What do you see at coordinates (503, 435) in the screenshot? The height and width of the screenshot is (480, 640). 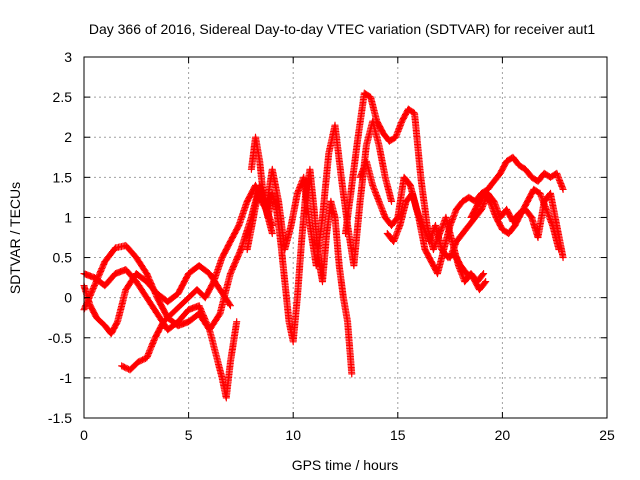 I see `x-tick-label: 20` at bounding box center [503, 435].